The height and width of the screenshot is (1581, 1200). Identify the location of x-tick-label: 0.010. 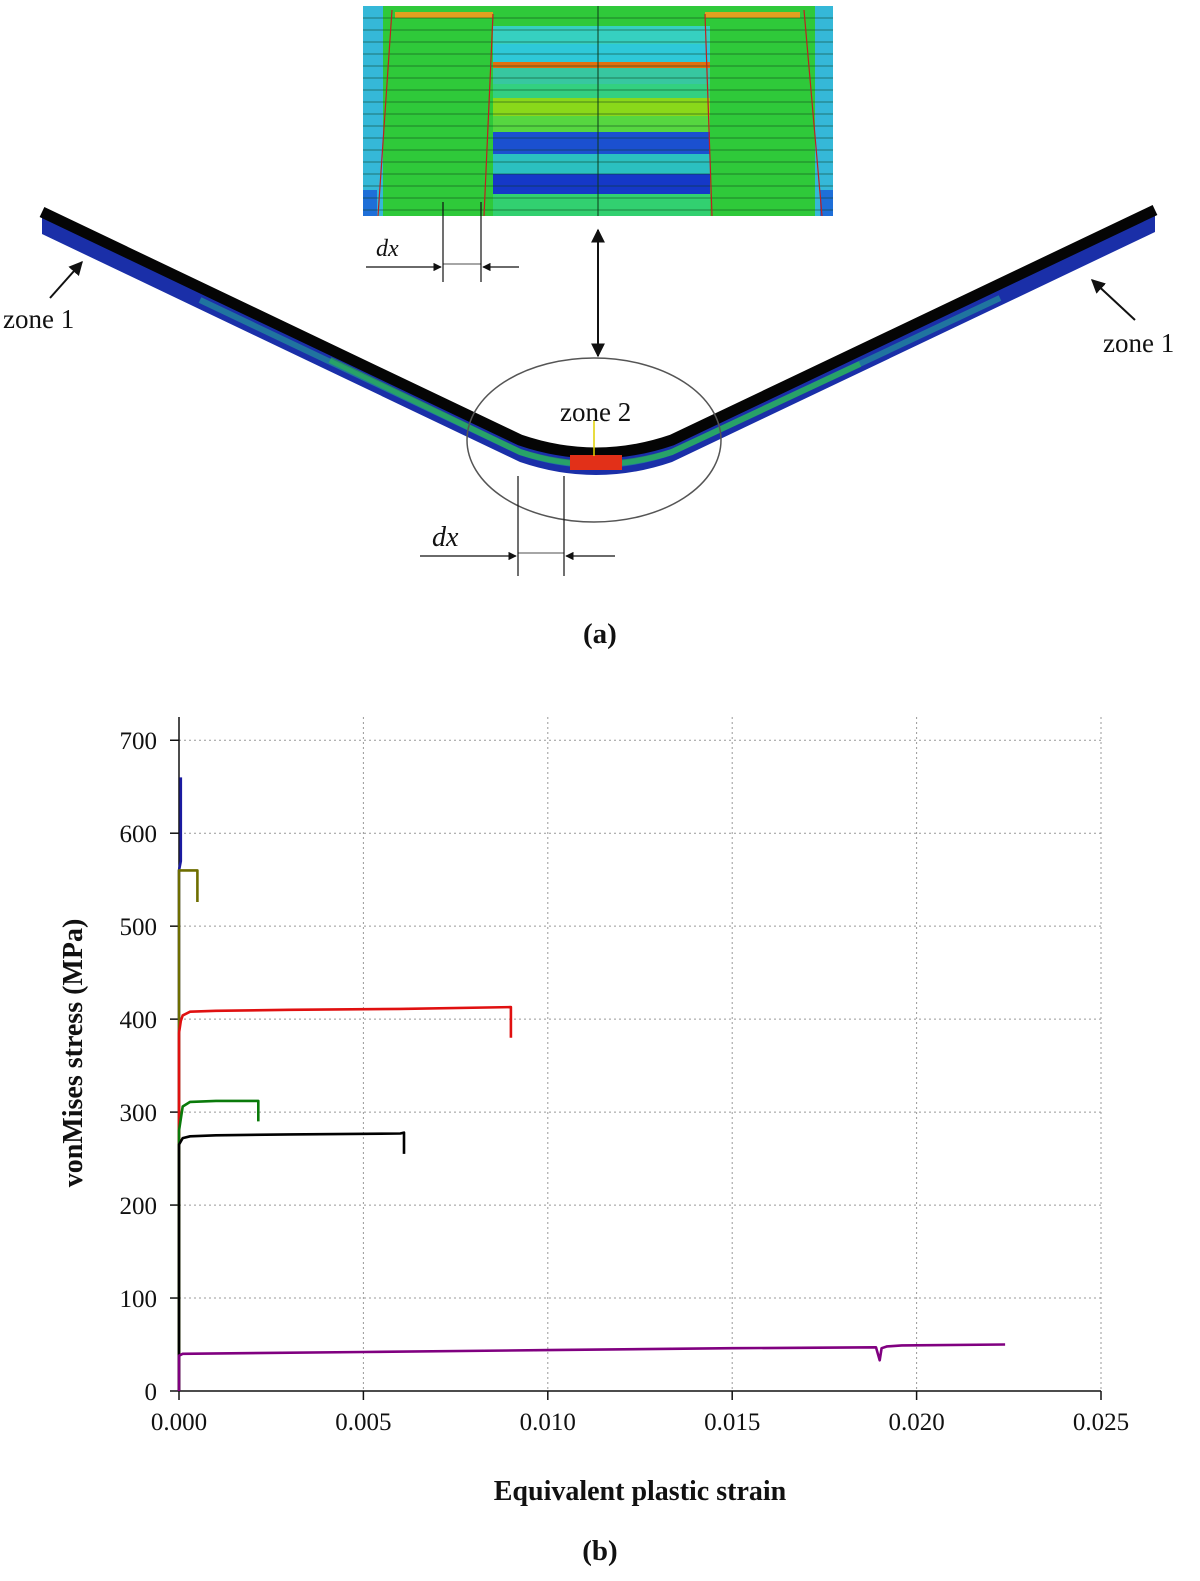
(548, 1422).